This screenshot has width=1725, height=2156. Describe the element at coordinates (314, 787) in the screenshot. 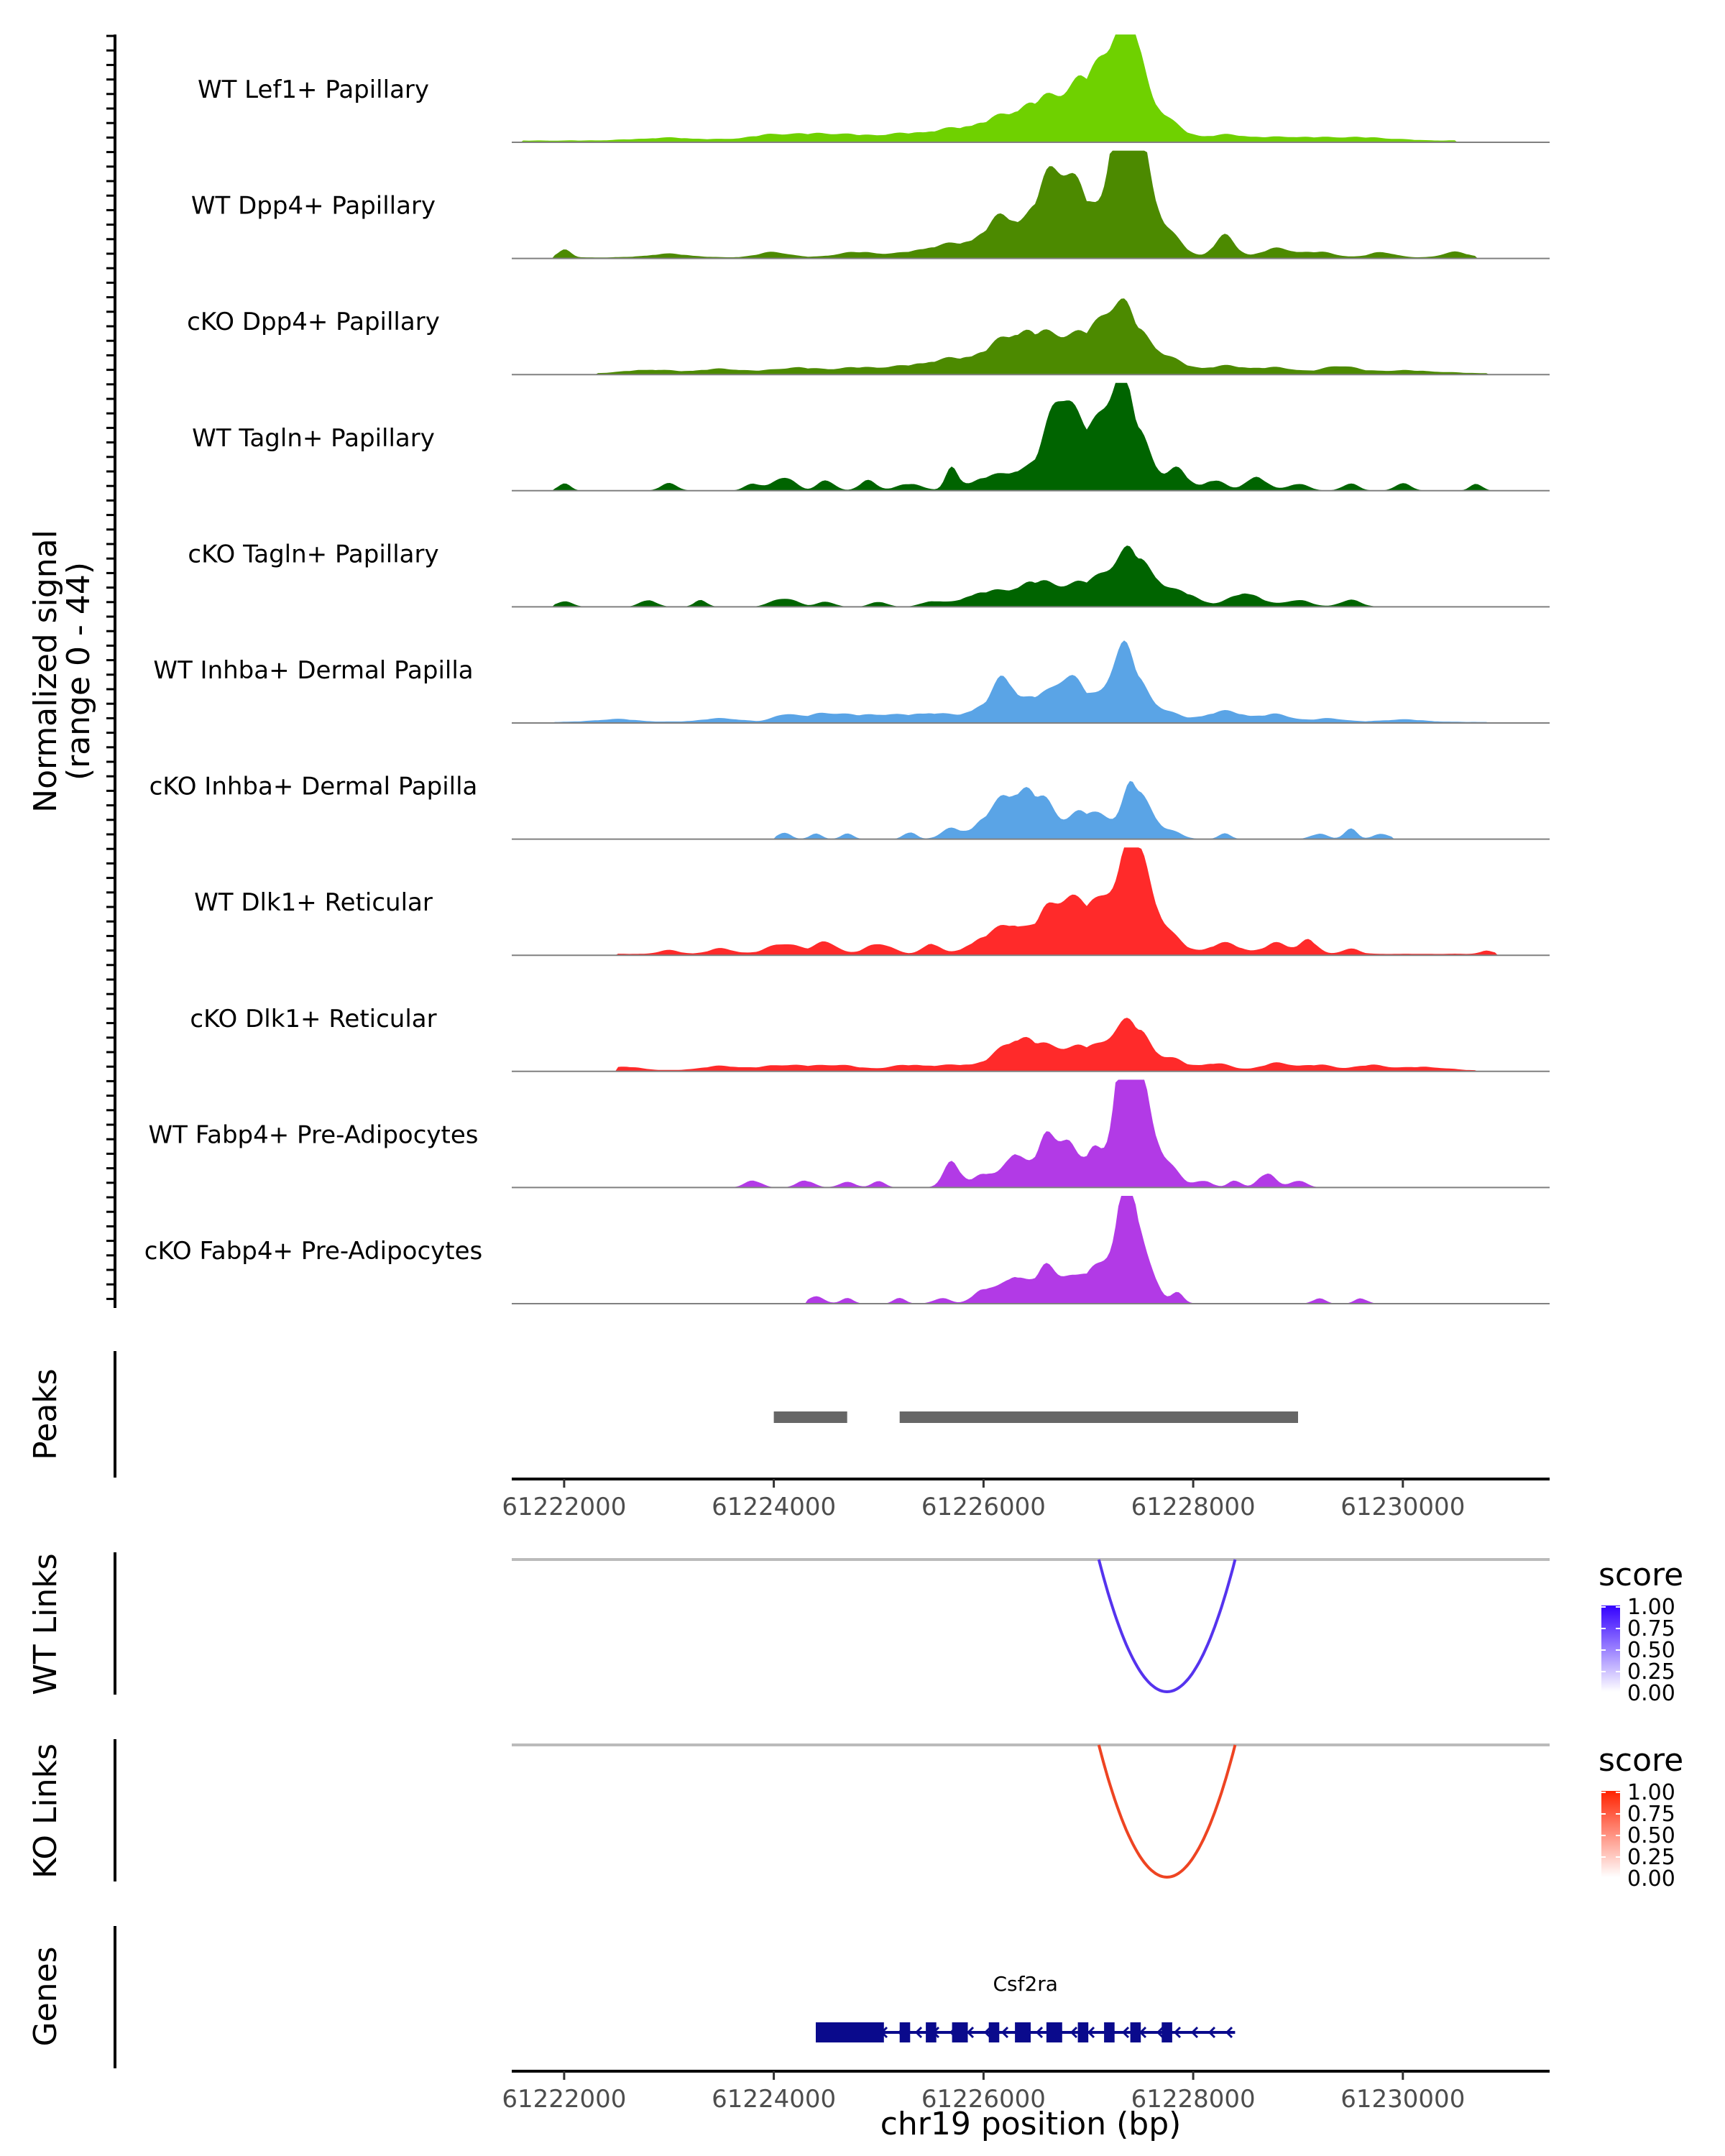

I see `coverage-track-label: cKO Inhba+ Dermal Papilla` at that location.